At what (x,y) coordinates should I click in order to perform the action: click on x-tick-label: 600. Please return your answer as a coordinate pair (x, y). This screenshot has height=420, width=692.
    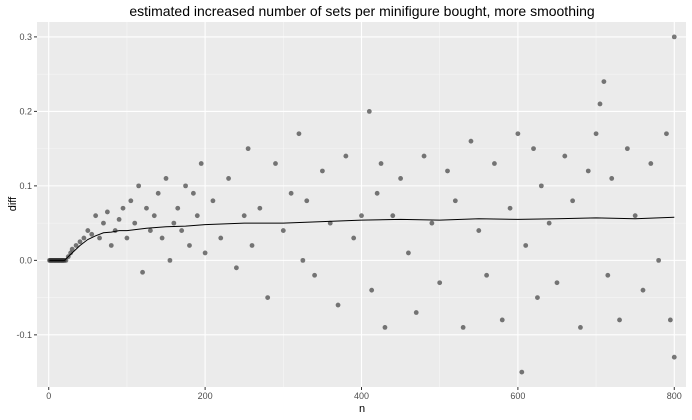
    Looking at the image, I should click on (517, 396).